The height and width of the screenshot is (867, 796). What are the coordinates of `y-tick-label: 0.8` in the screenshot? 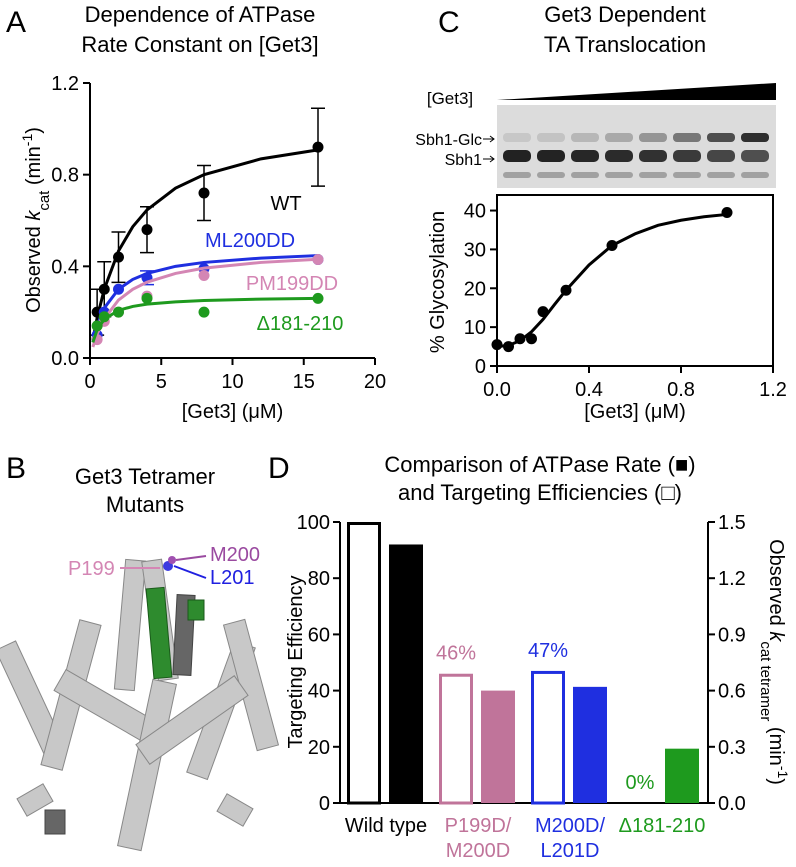 It's located at (65, 176).